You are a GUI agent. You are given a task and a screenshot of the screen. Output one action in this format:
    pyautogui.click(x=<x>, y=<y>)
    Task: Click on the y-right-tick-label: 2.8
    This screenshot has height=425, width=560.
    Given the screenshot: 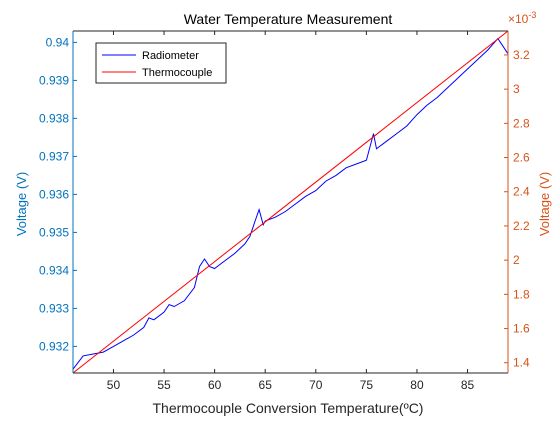 What is the action you would take?
    pyautogui.click(x=521, y=123)
    